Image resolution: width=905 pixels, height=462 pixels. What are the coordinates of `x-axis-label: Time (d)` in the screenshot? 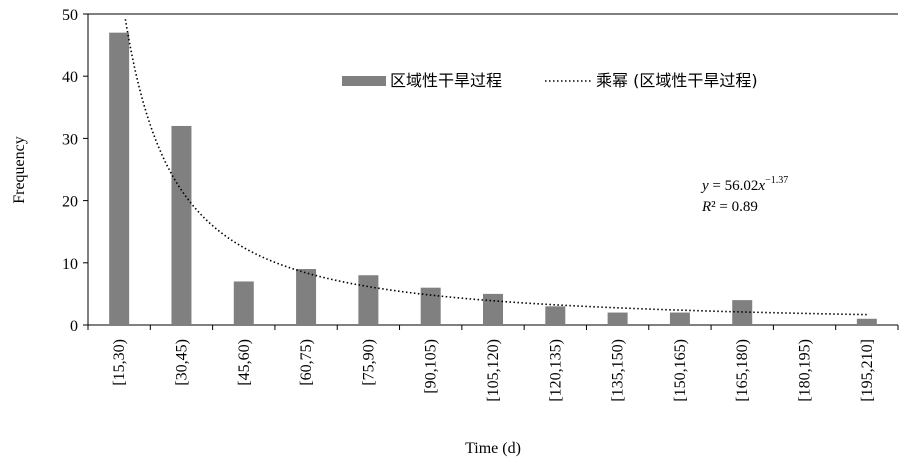 It's located at (493, 448).